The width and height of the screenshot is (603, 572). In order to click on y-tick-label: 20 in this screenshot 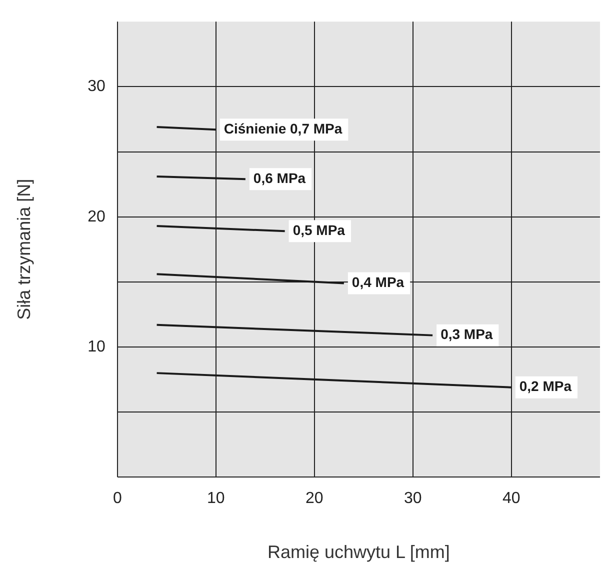, I will do `click(97, 217)`.